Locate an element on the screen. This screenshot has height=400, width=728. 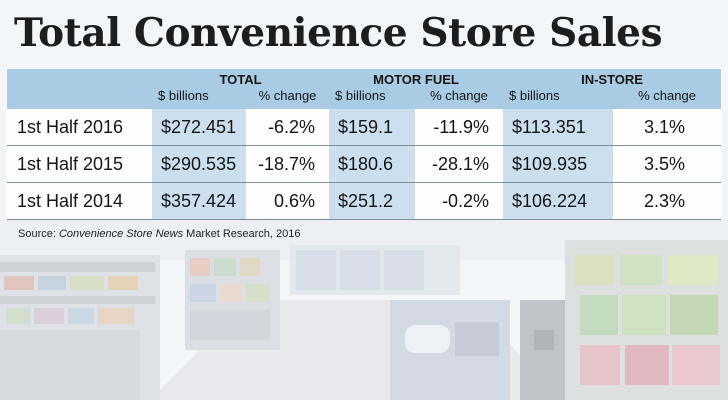
cell-instore-billions: $113.351 is located at coordinates (558, 127).